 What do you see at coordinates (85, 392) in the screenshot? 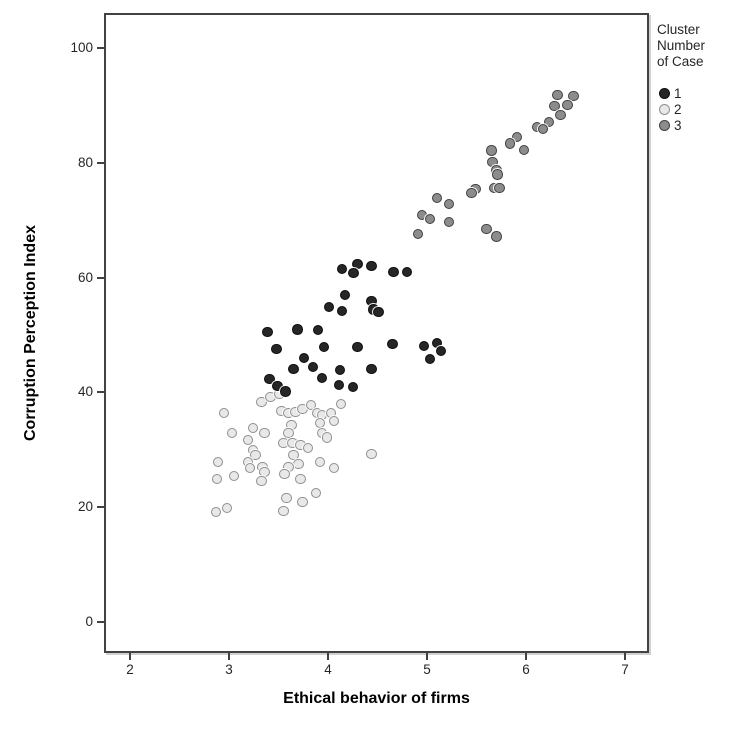
I see `y-axis-tick-label: 40` at bounding box center [85, 392].